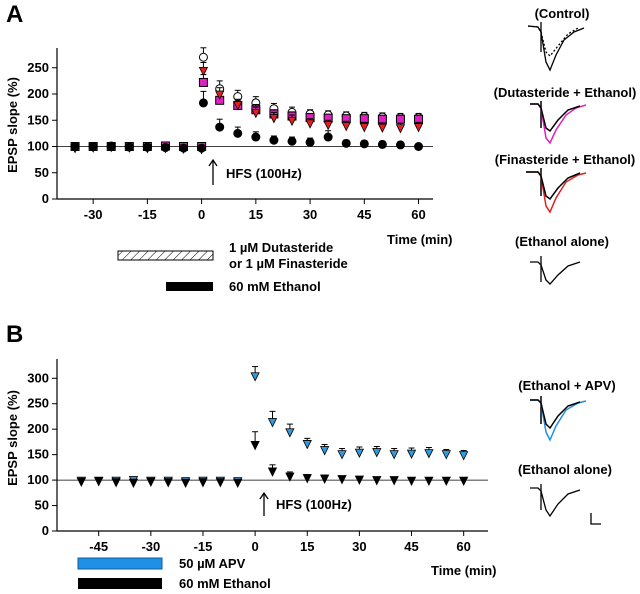 The width and height of the screenshot is (640, 594). Describe the element at coordinates (556, 191) in the screenshot. I see `trace-finasteride` at that location.